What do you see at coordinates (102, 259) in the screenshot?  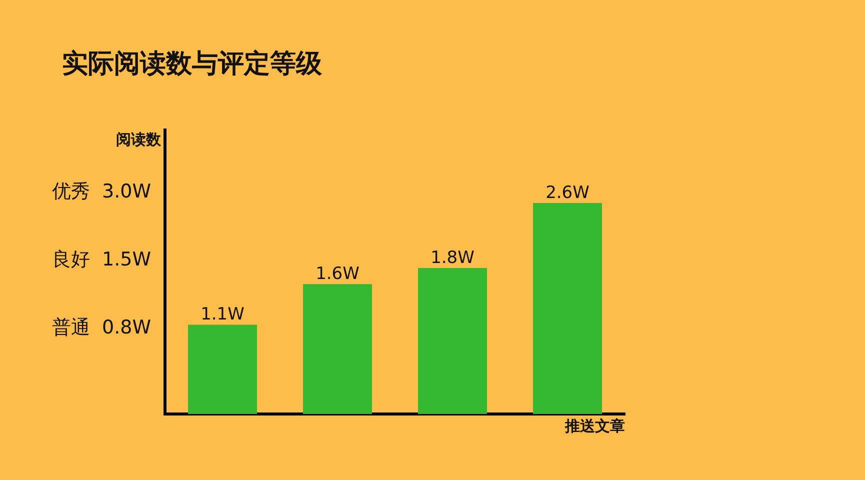 I see `text: 良好 1.5W` at bounding box center [102, 259].